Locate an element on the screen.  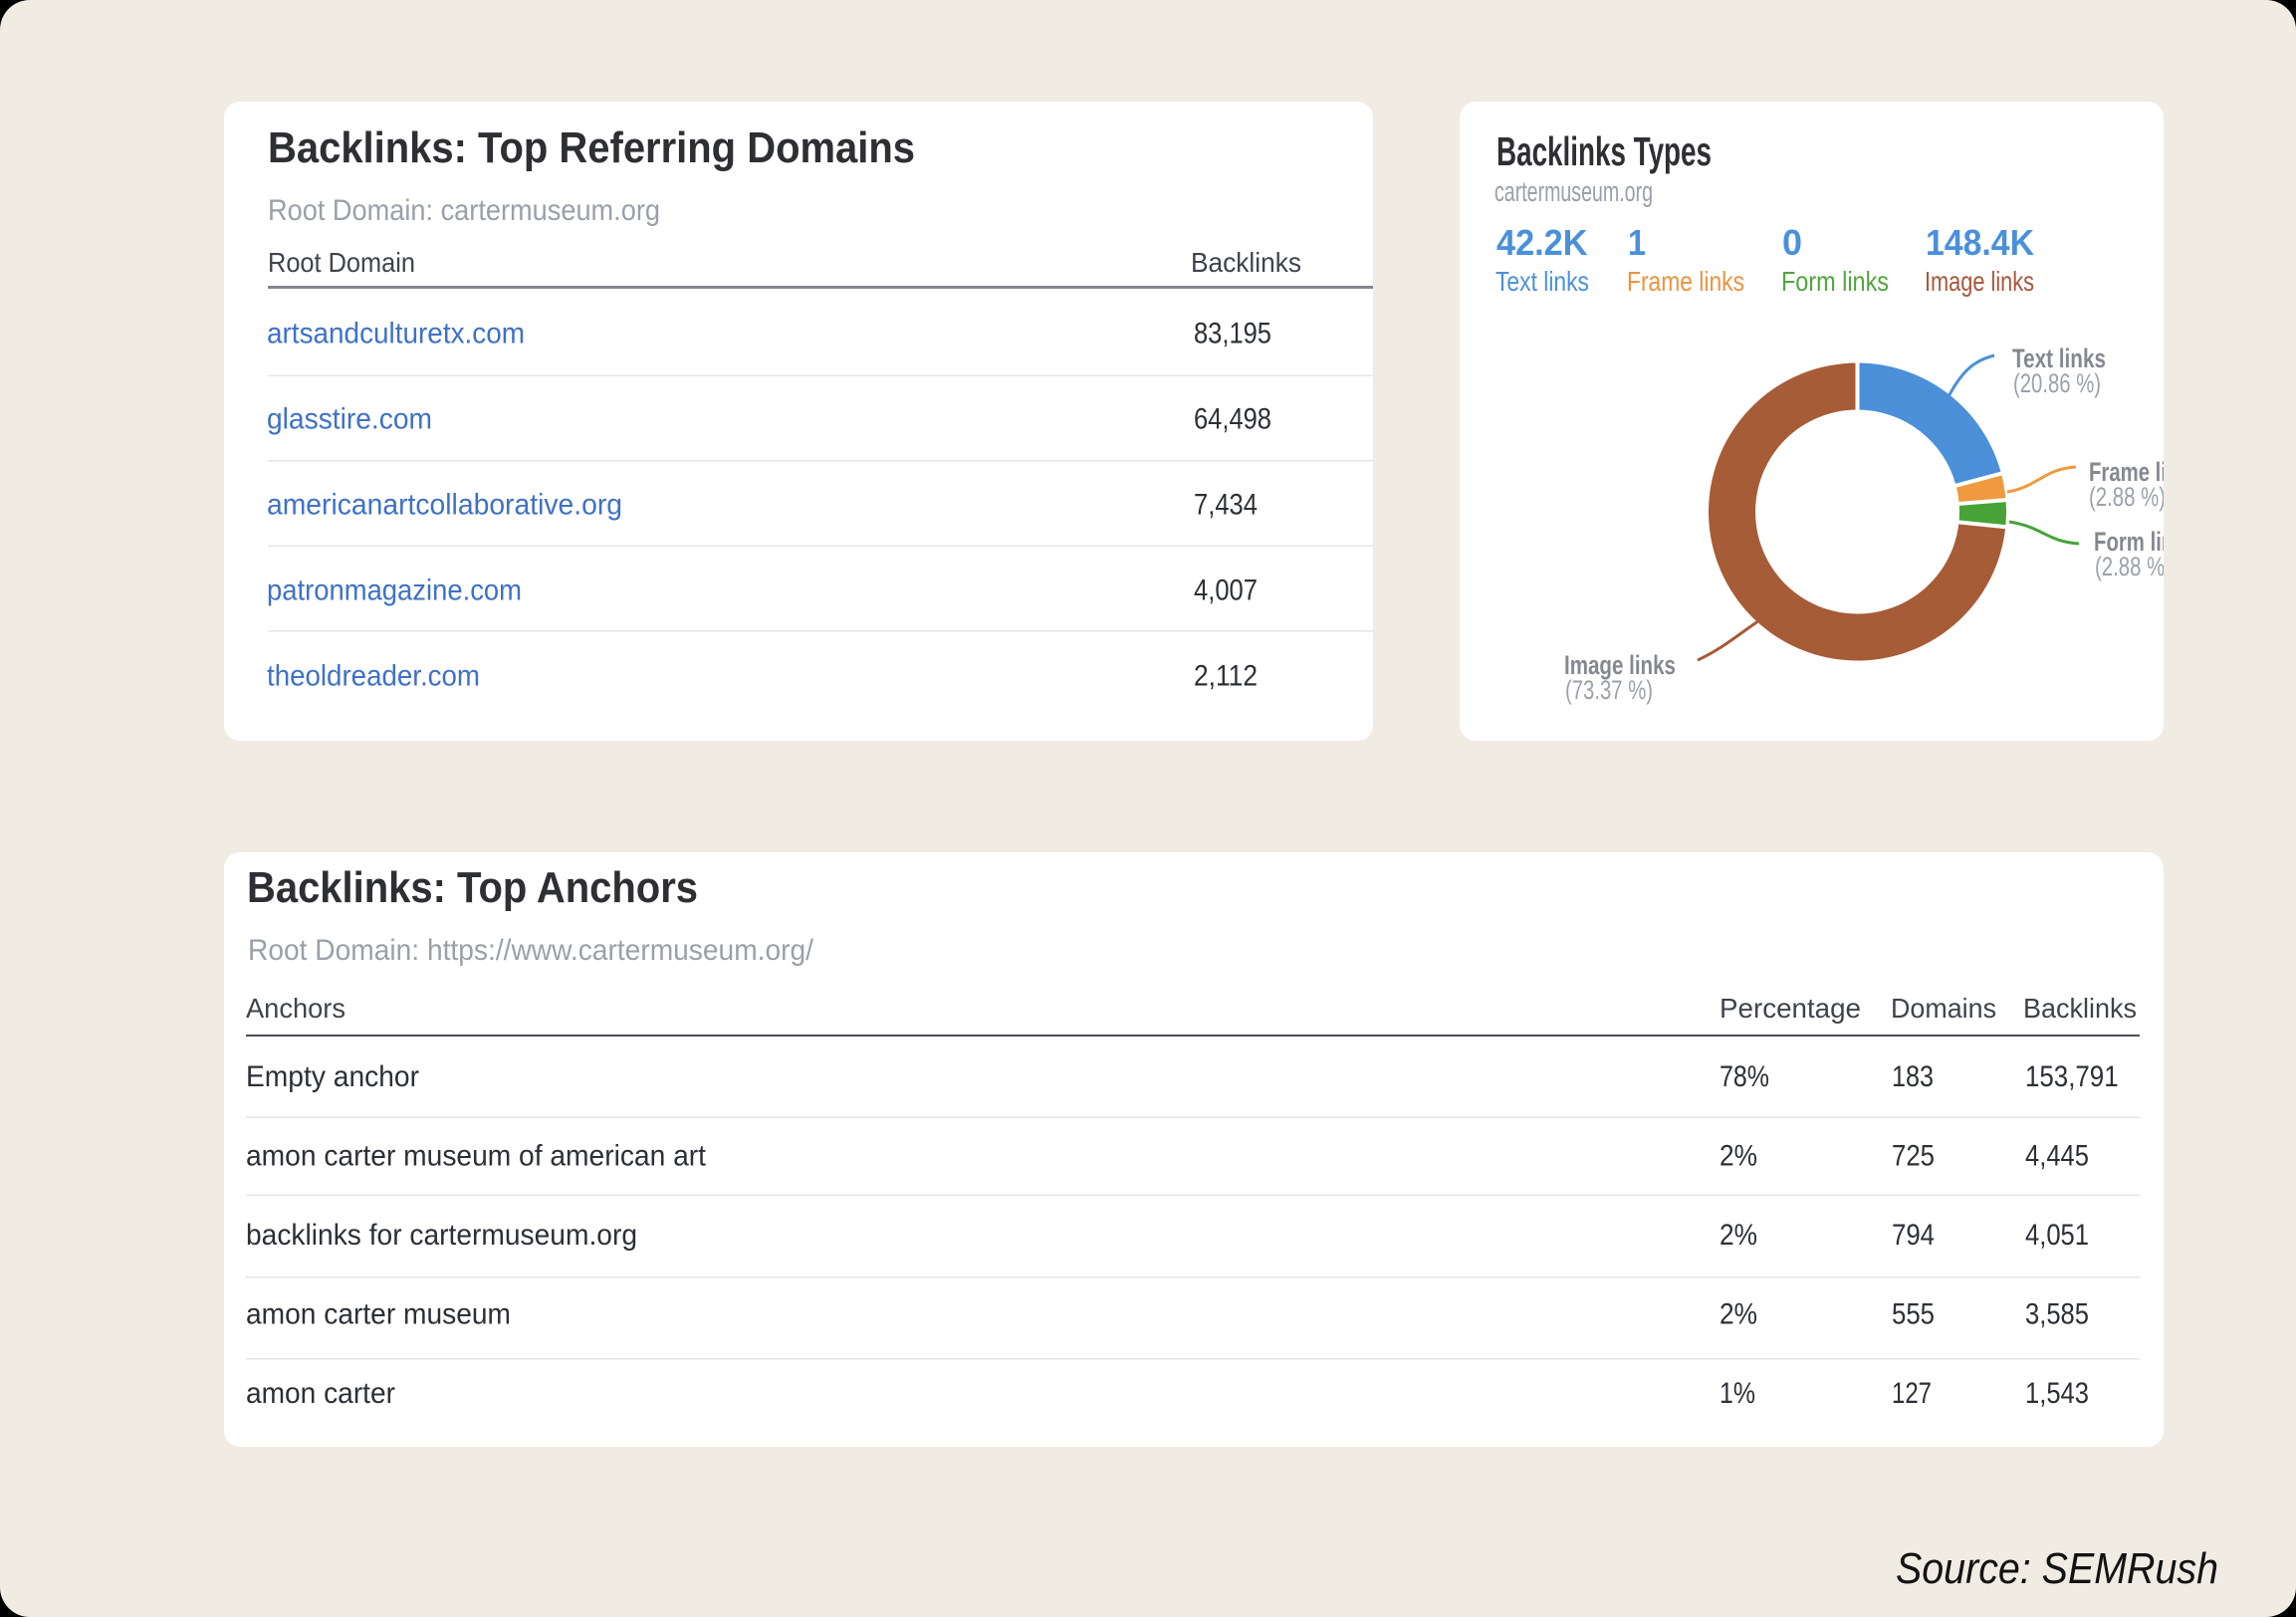
svg-text: patronmagazine.com is located at coordinates (394, 591).